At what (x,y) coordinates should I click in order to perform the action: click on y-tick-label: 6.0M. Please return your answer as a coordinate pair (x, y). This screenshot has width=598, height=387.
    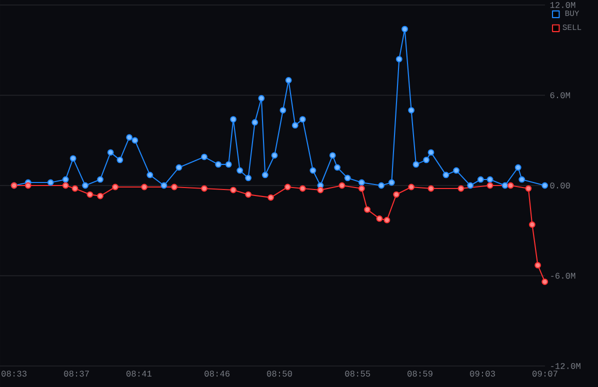
    Looking at the image, I should click on (560, 95).